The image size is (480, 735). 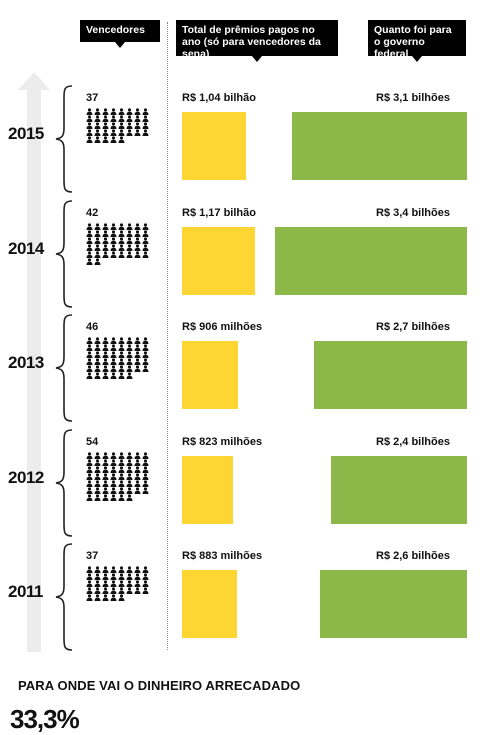 I want to click on section-title: PARA ONDE VAI O DINHEIRO ARRECADADO, so click(x=159, y=685).